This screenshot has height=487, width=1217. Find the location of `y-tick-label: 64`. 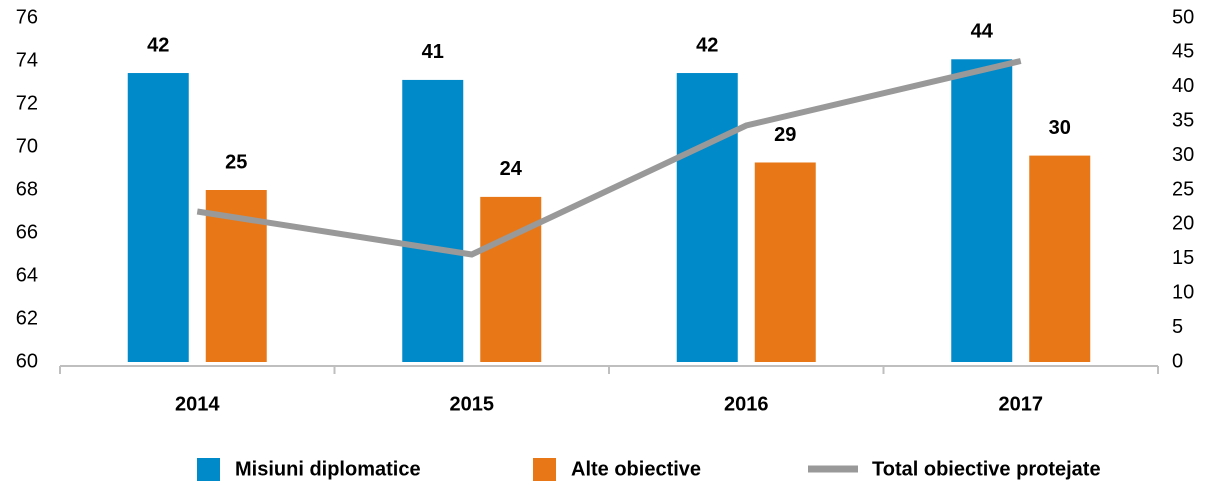

y-tick-label: 64 is located at coordinates (27, 275).